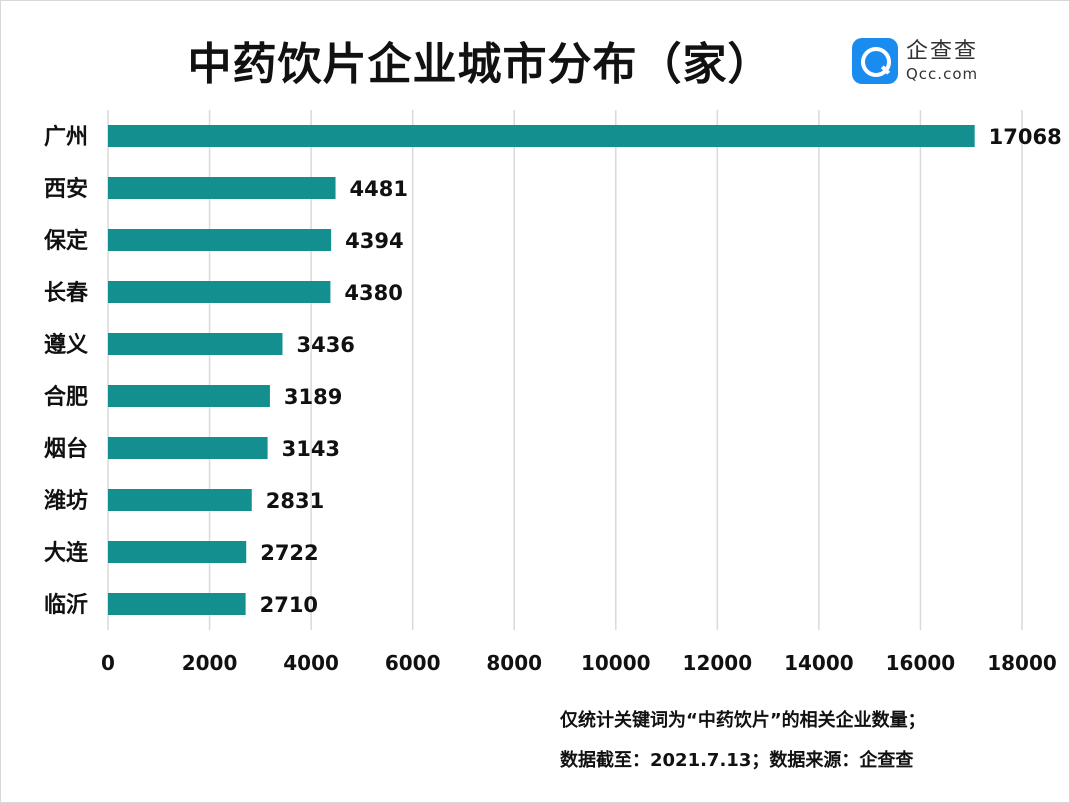 This screenshot has width=1070, height=803. Describe the element at coordinates (210, 663) in the screenshot. I see `x-tick-label: 2000` at that location.